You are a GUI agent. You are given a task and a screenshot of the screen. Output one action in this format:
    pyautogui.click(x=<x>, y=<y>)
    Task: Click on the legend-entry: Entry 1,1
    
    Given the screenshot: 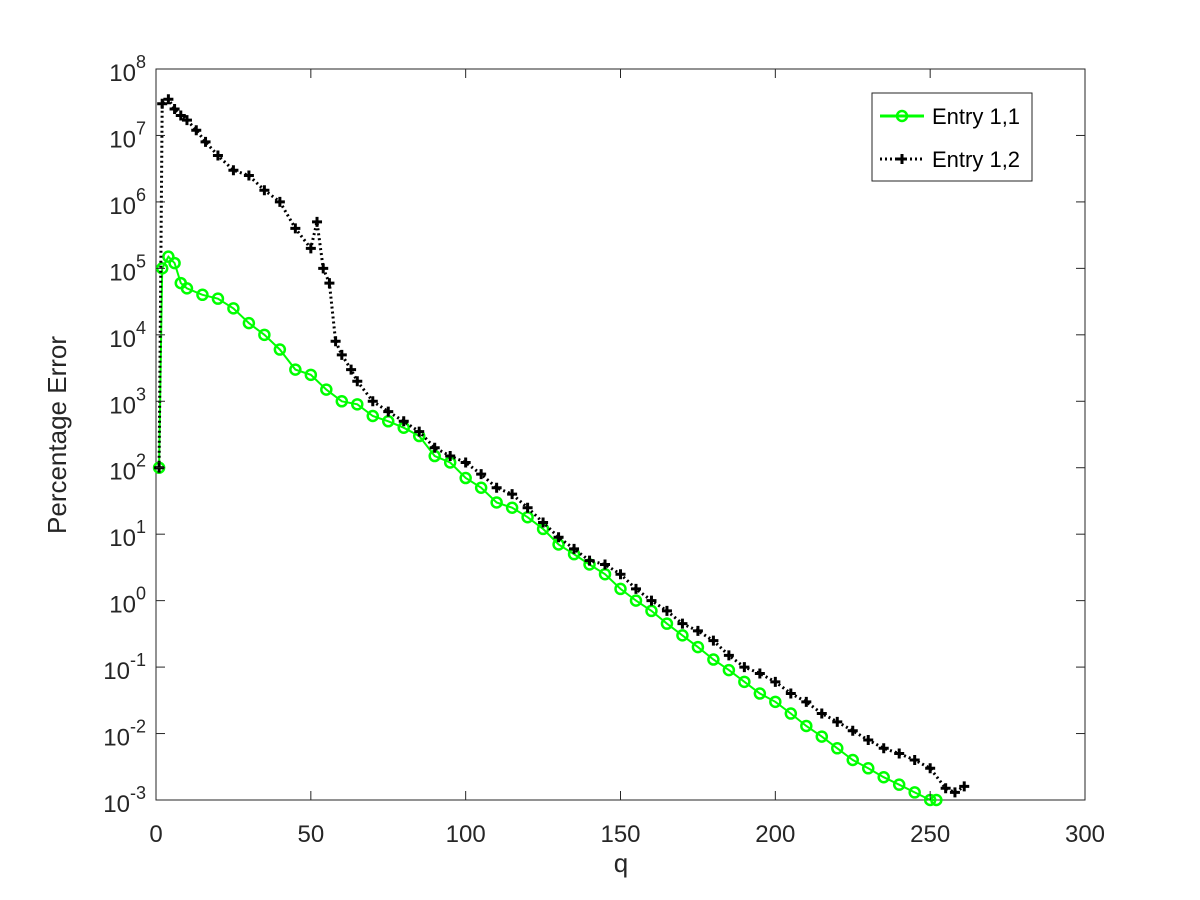 What is the action you would take?
    pyautogui.click(x=950, y=116)
    